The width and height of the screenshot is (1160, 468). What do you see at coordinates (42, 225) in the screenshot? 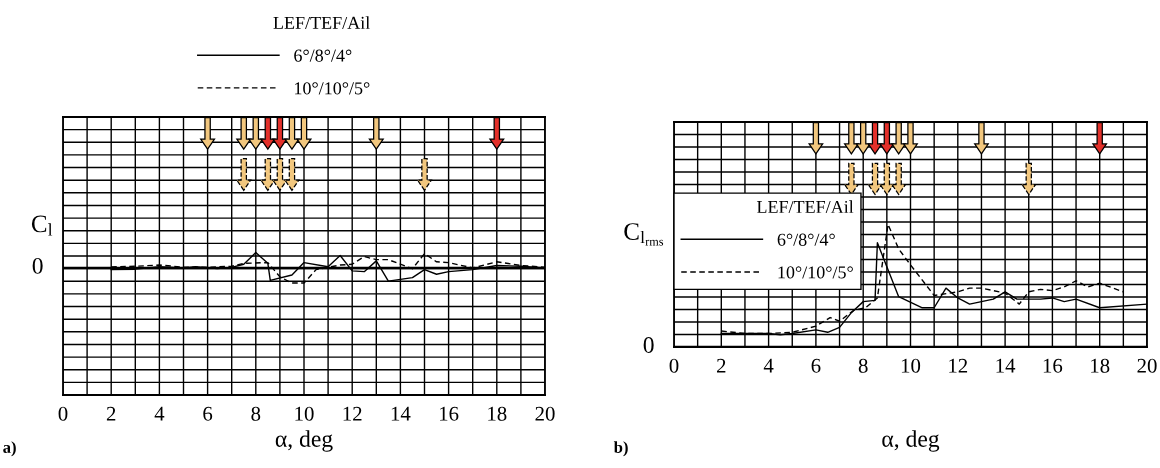
I see `y-axis-title: C$_{l}$` at bounding box center [42, 225].